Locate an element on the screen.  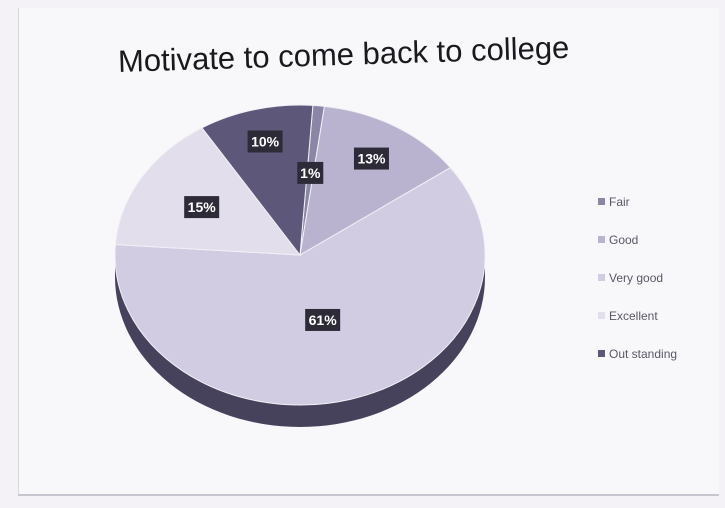
data-label-text-good: 13% is located at coordinates (371, 159).